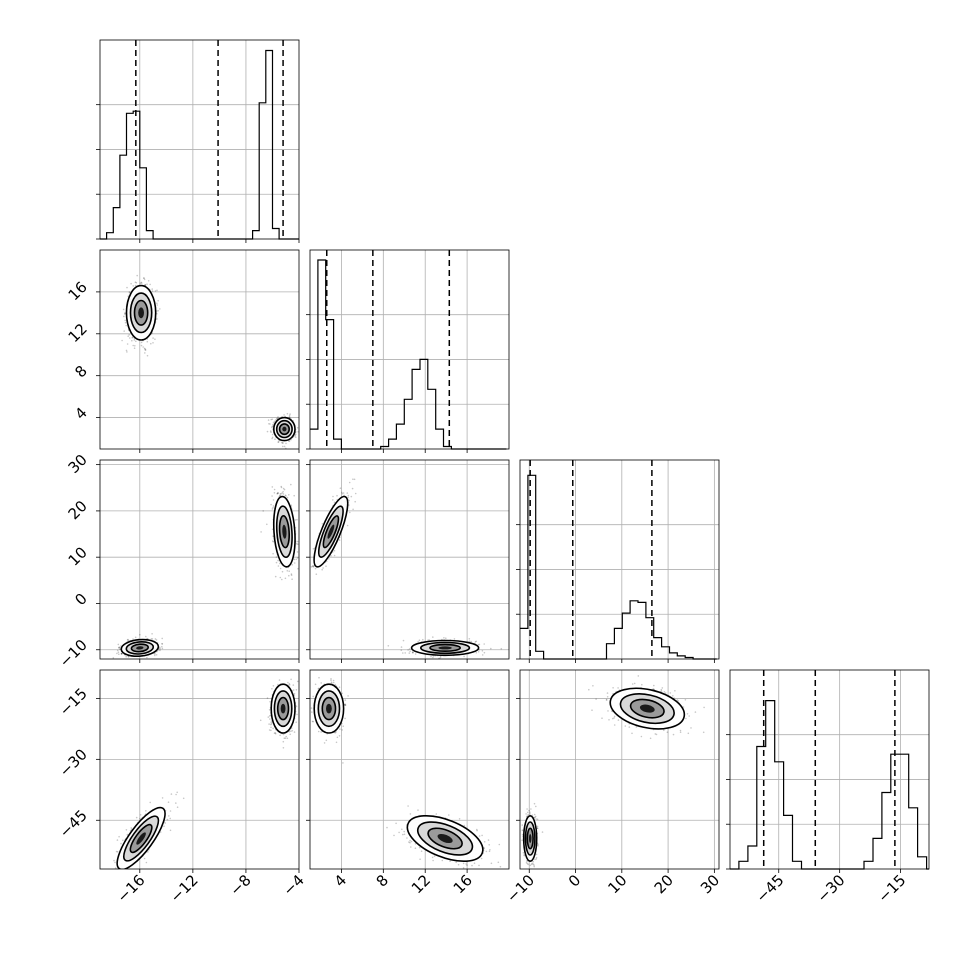 This screenshot has width=970, height=970. What do you see at coordinates (78, 464) in the screenshot?
I see `y-tick-label-2-4: 30` at bounding box center [78, 464].